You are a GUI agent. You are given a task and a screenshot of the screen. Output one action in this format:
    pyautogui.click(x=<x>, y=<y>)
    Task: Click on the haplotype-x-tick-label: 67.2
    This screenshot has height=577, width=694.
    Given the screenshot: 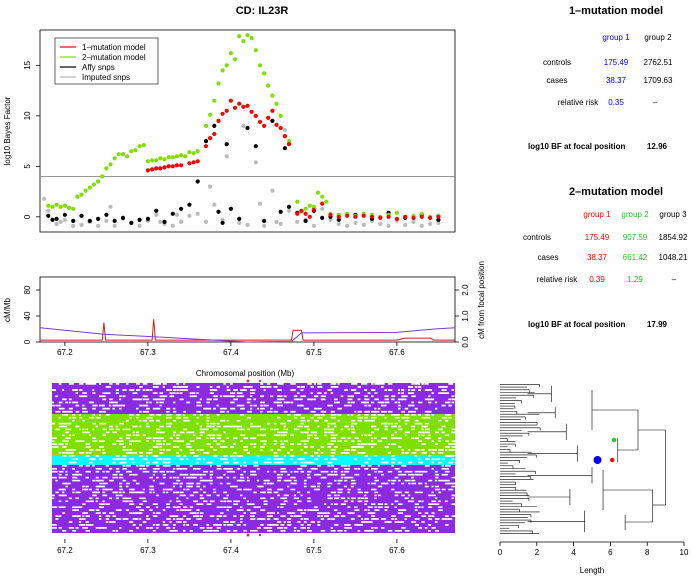 What is the action you would take?
    pyautogui.click(x=65, y=550)
    